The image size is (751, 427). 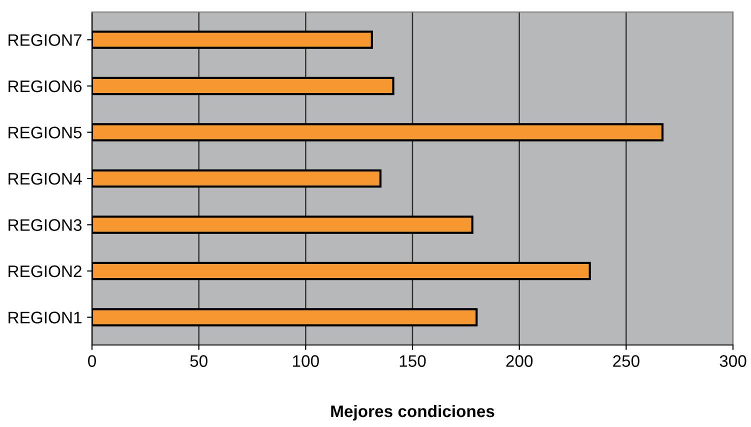 What do you see at coordinates (412, 412) in the screenshot?
I see `x-axis-title: Mejores condiciones` at bounding box center [412, 412].